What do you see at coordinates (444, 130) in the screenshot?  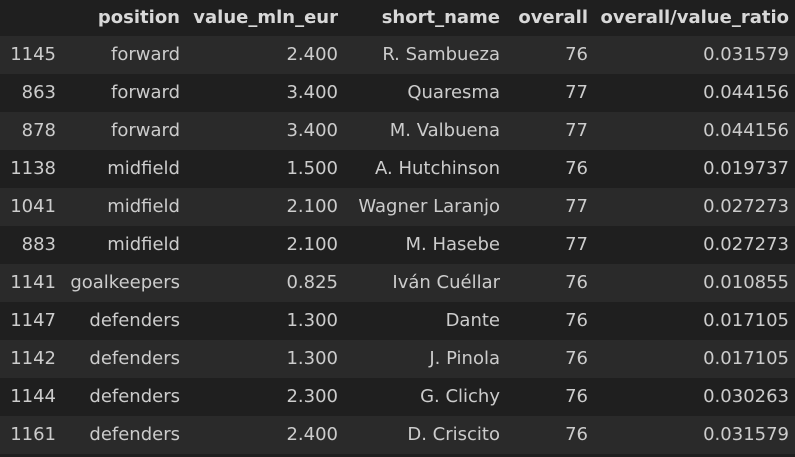 I see `cell-short-name: M. Valbuena` at bounding box center [444, 130].